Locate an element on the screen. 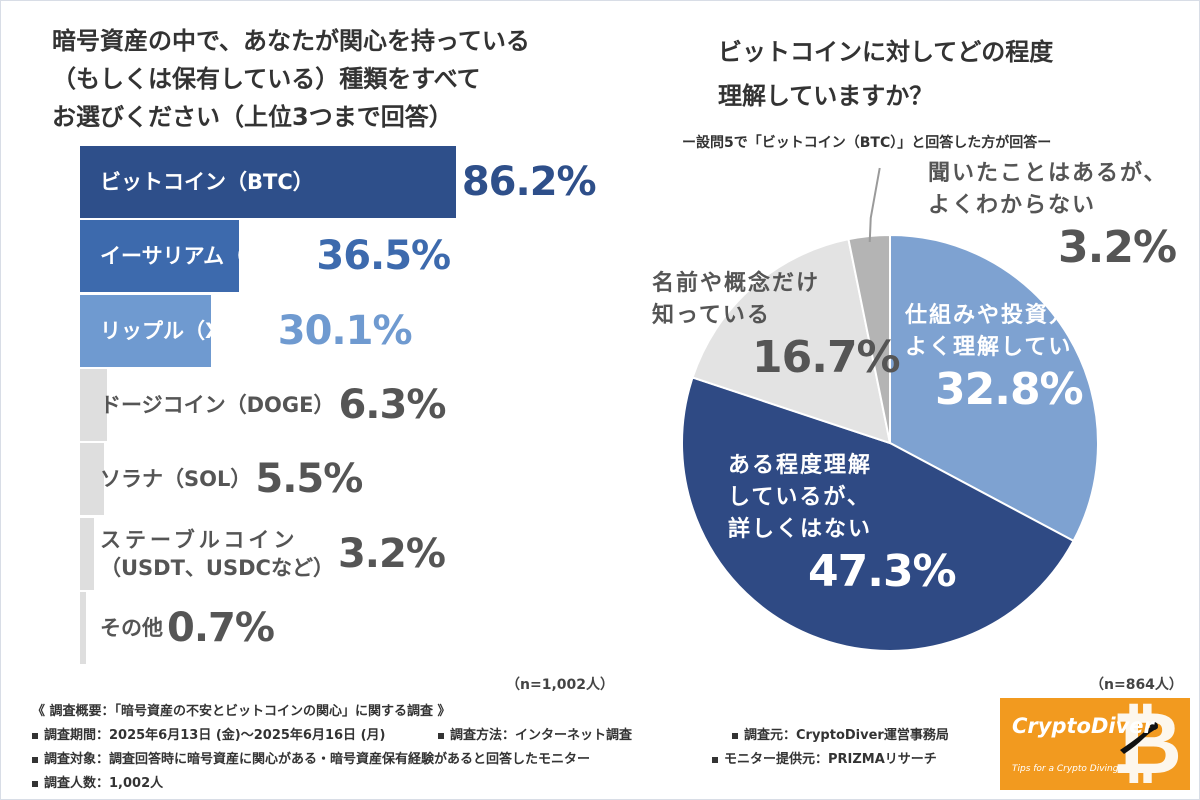  pie-slice-value: 16.7% is located at coordinates (826, 357).